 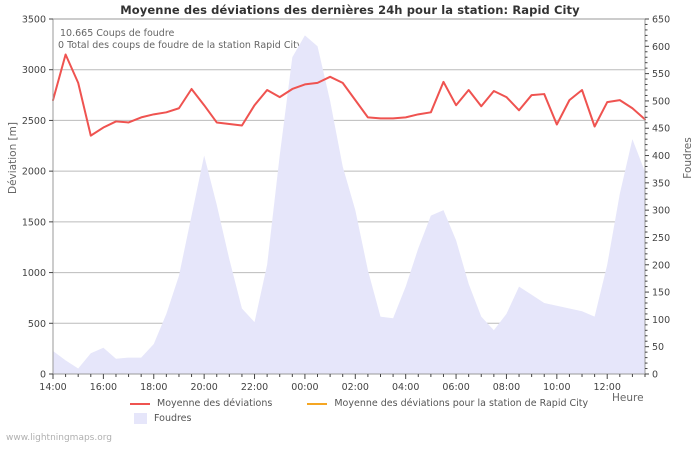 I want to click on legend-item-foudres: Foudres, so click(x=160, y=418).